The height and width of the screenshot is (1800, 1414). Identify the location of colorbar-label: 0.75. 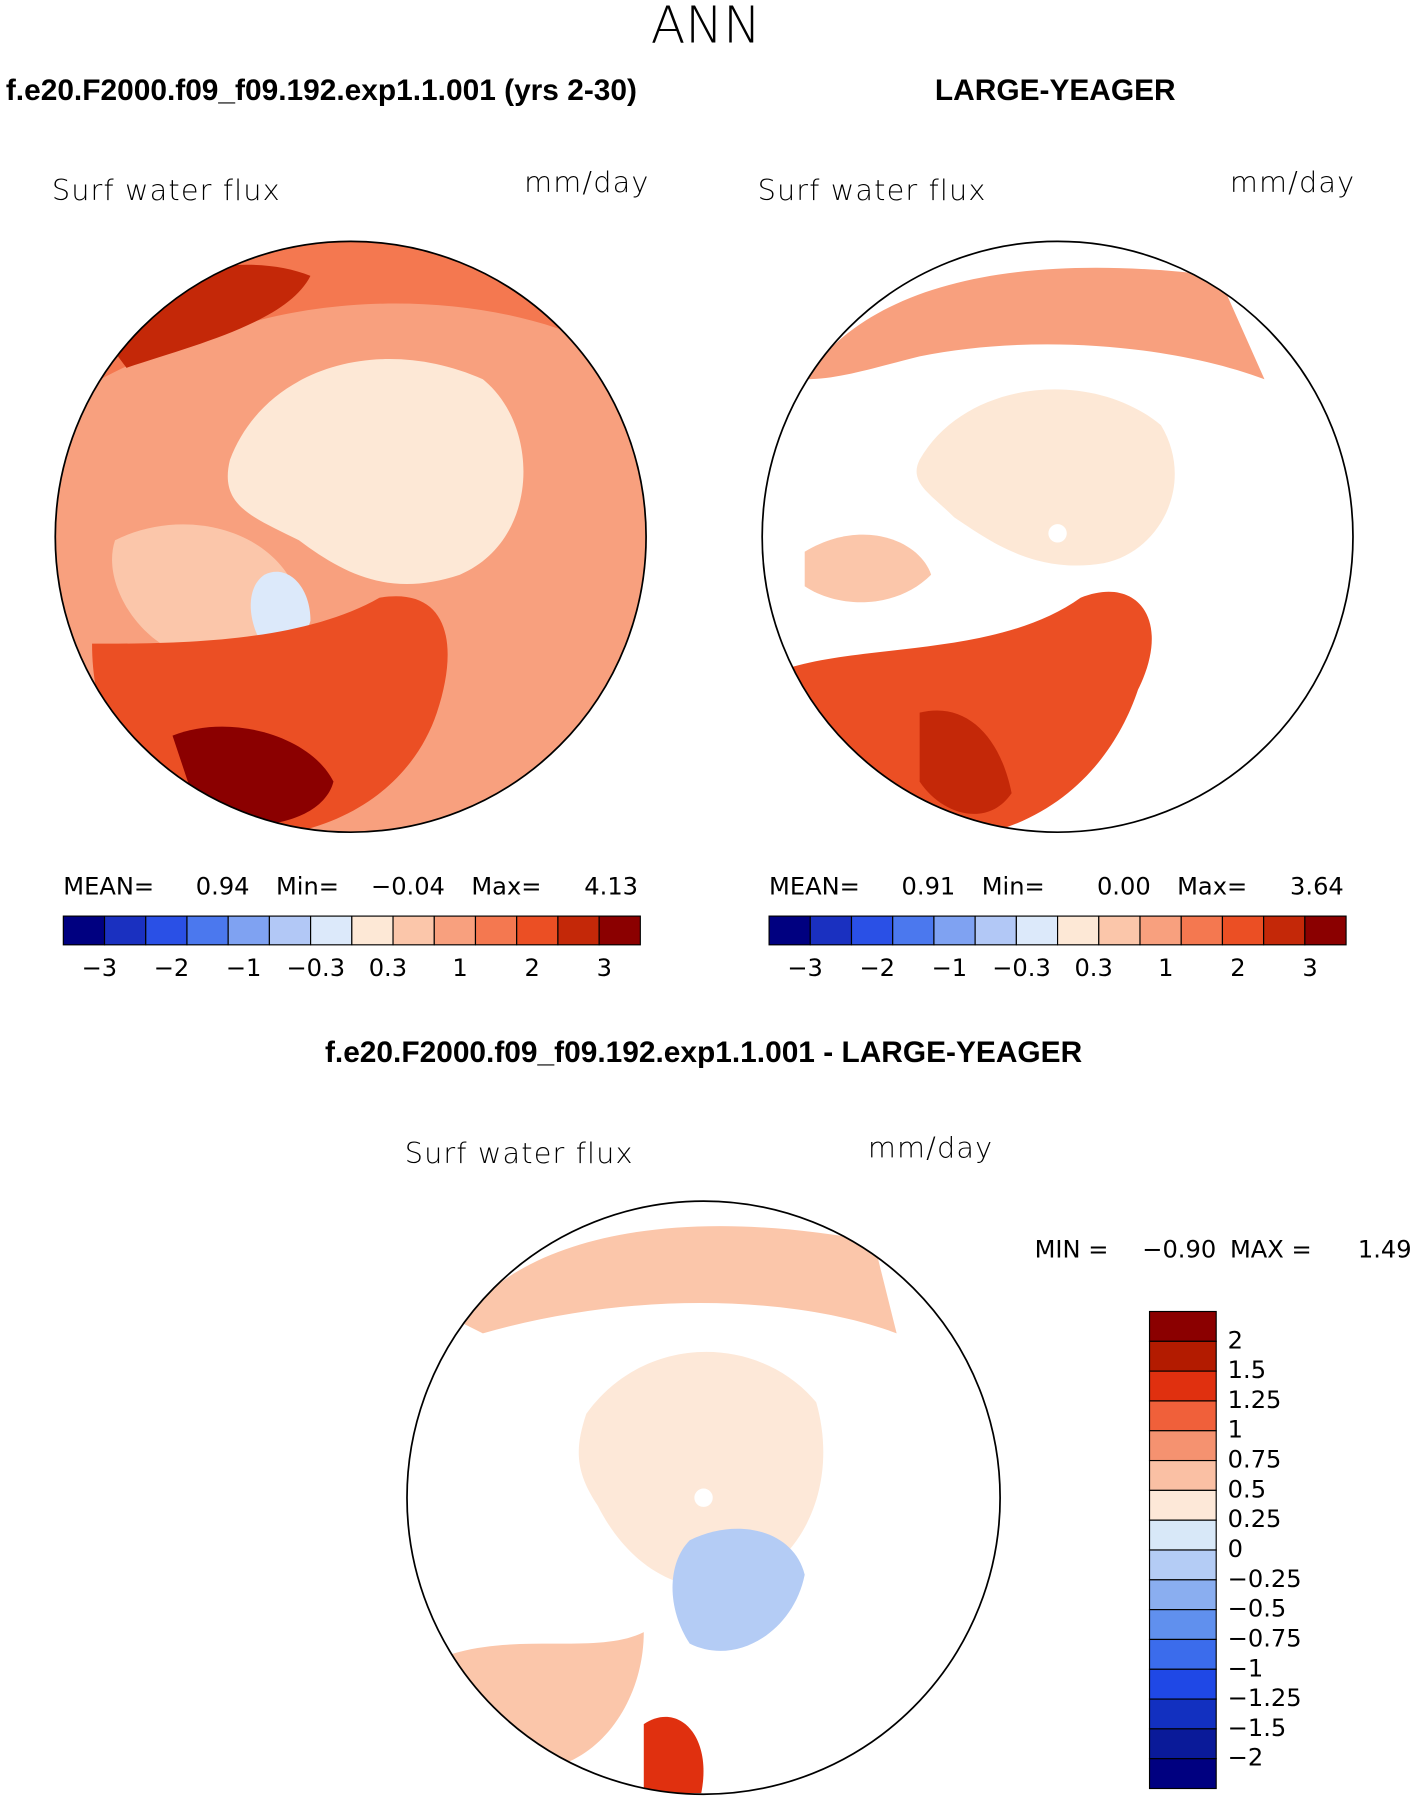
(1255, 1460).